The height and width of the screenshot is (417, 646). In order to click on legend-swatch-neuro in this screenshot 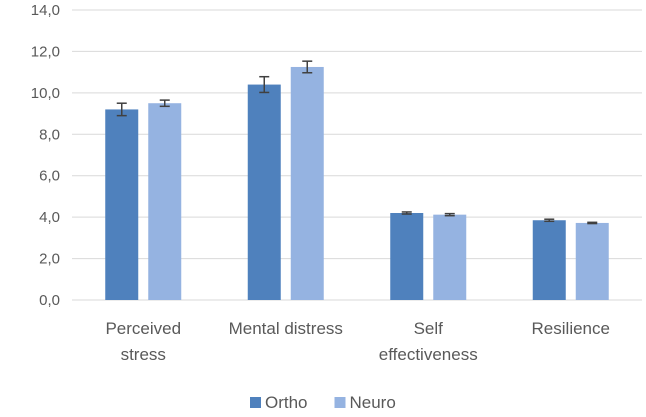, I will do `click(340, 402)`.